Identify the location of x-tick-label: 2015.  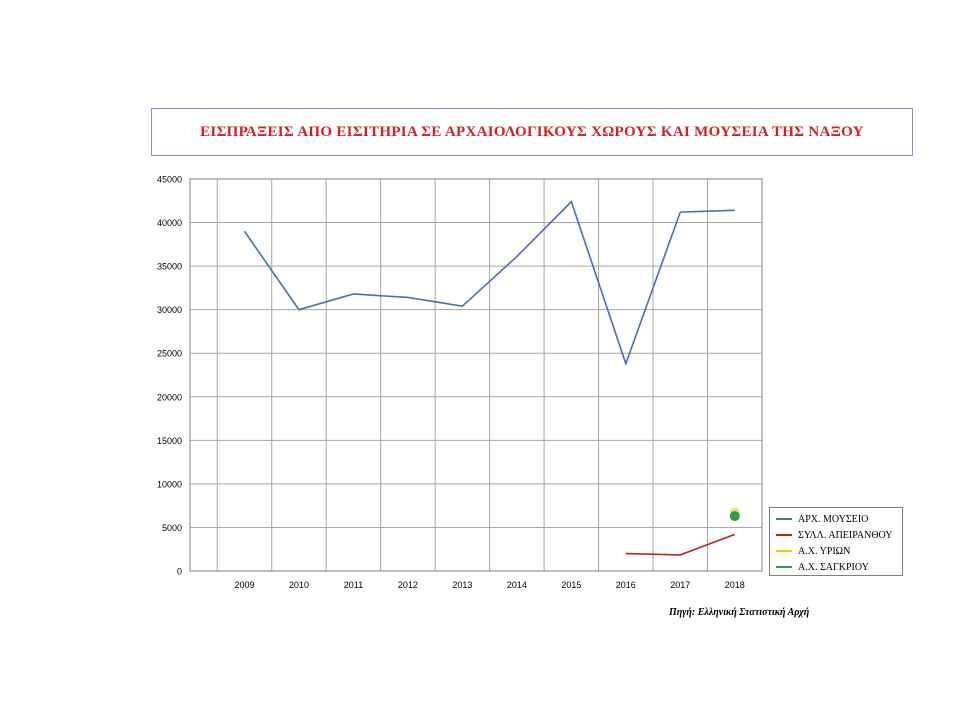
(571, 585).